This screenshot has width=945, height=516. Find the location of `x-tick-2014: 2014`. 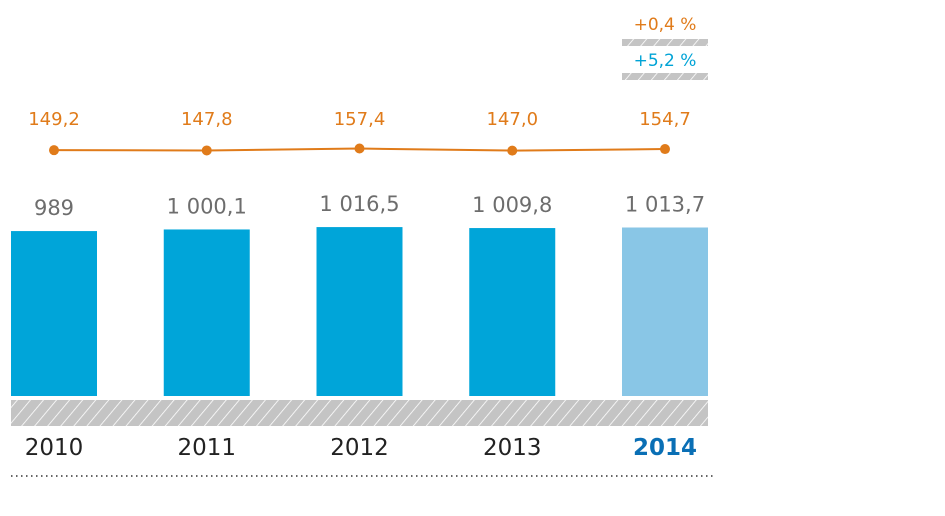

x-tick-2014: 2014 is located at coordinates (665, 448).